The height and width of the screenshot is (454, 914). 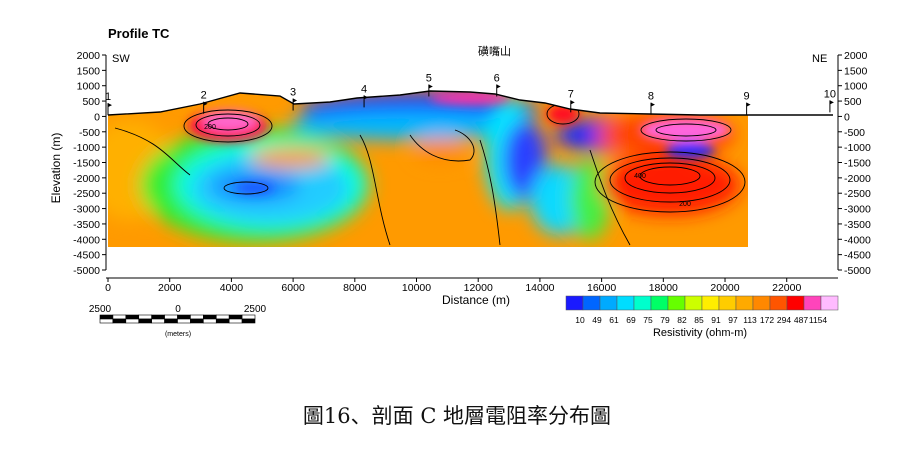 I want to click on x-tick-label: 22000, so click(x=786, y=288).